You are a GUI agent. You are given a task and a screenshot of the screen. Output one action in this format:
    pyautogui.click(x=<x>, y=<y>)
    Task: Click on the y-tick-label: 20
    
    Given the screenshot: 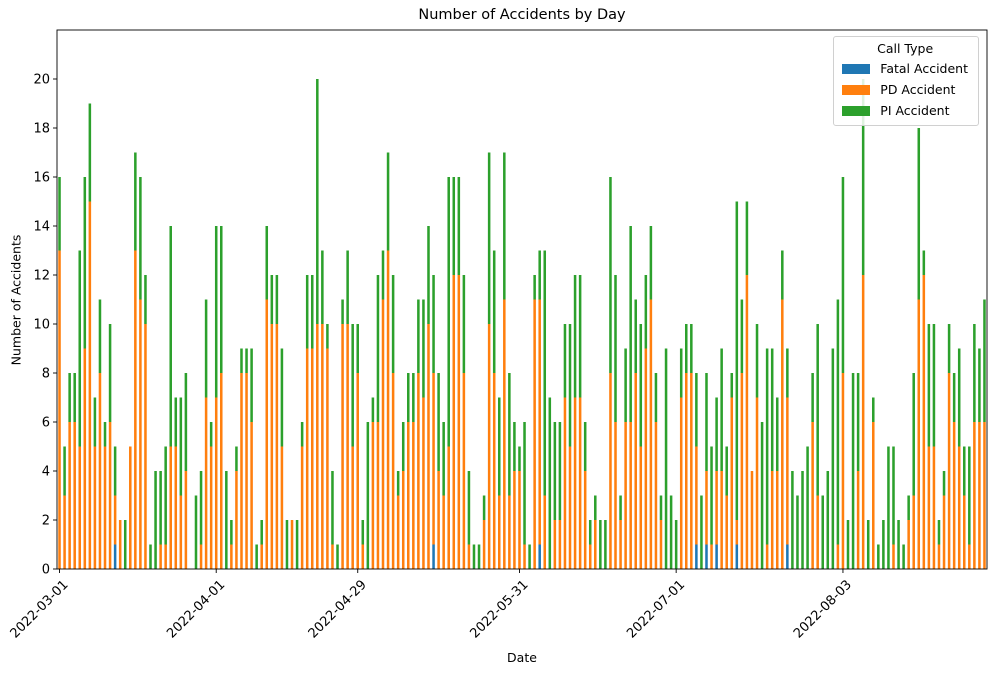 What is the action you would take?
    pyautogui.click(x=41, y=80)
    